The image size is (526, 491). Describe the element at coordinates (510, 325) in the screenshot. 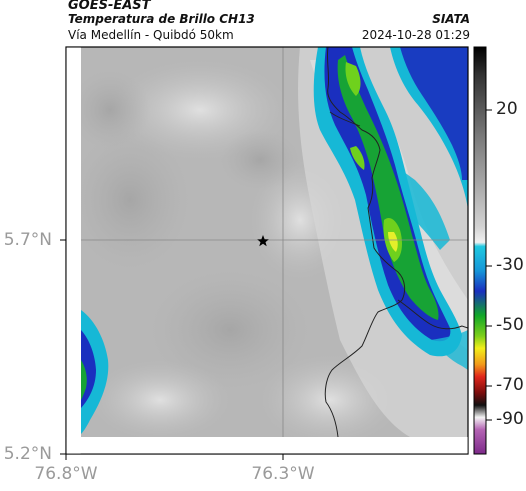

I see `colorbar-tick-neg50: -50` at that location.